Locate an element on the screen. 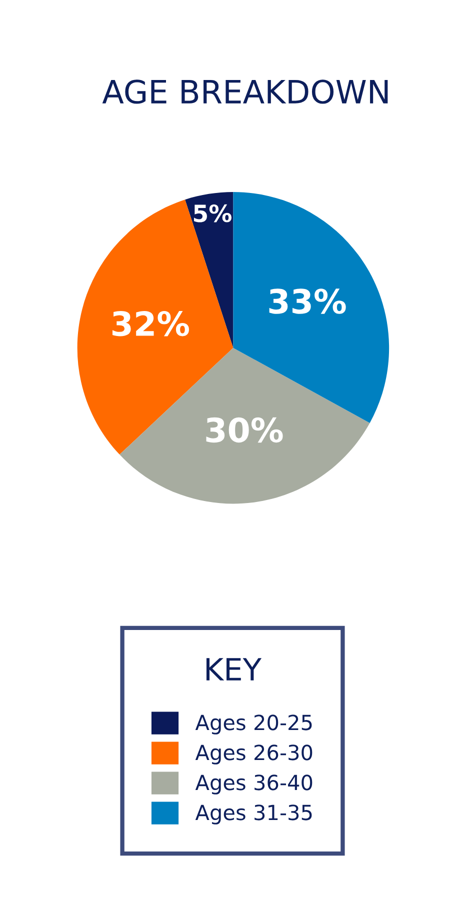 The height and width of the screenshot is (900, 465). data-label: 33% is located at coordinates (307, 301).